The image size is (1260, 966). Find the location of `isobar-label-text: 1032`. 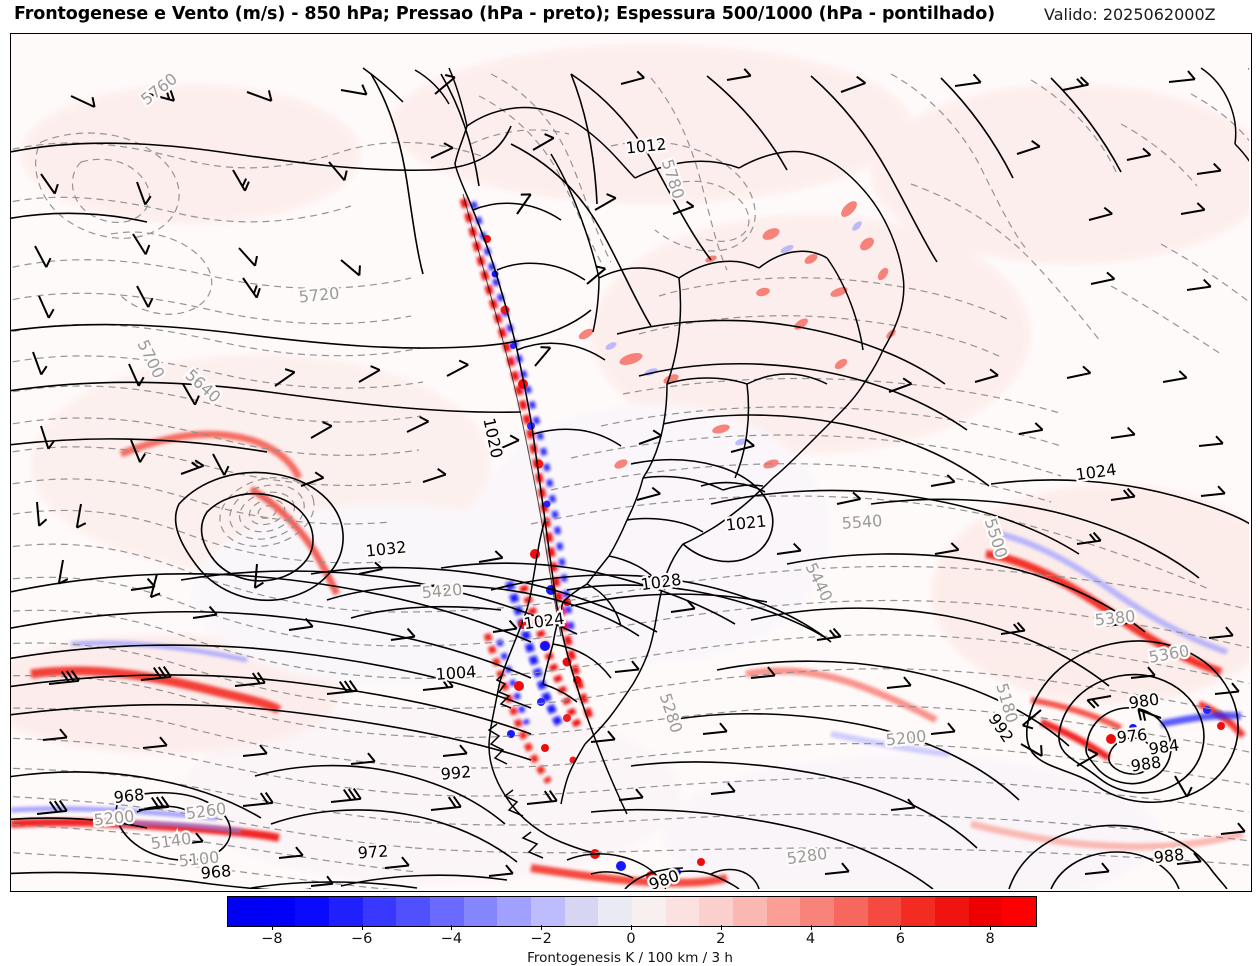

isobar-label-text: 1032 is located at coordinates (386, 548).